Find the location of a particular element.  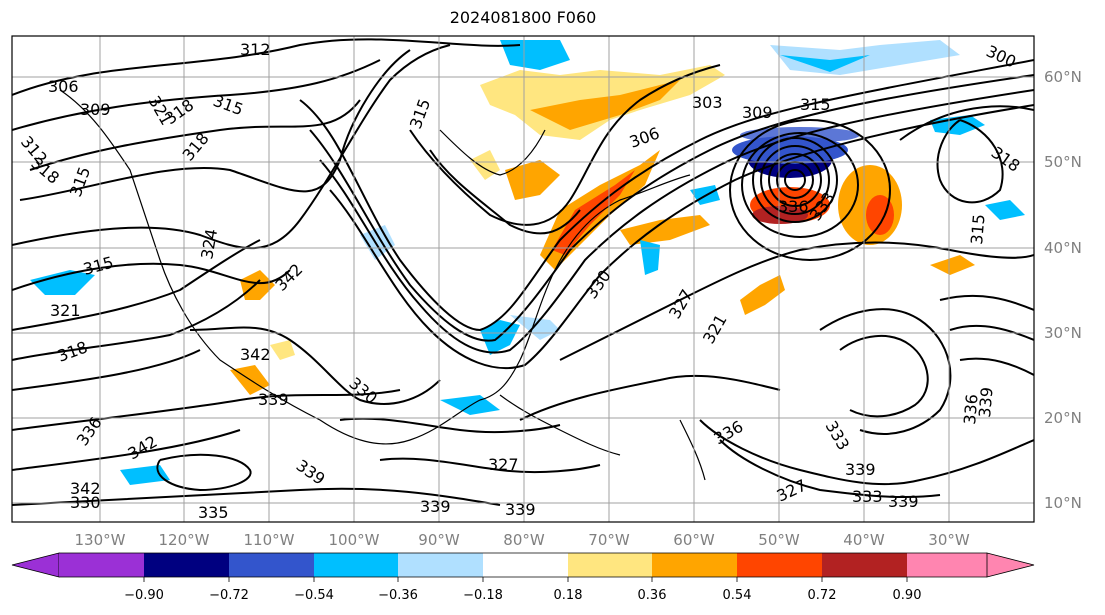

colorbar-tick-label: −0.36 is located at coordinates (398, 595).